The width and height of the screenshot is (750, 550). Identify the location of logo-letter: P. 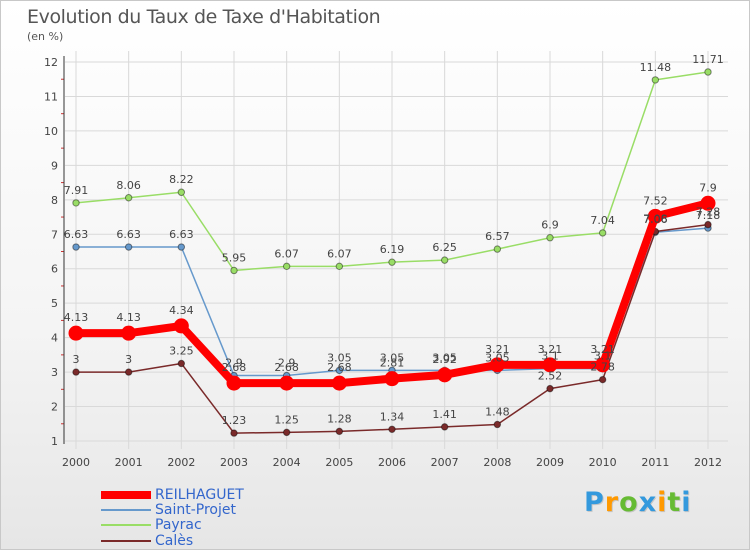
(594, 502).